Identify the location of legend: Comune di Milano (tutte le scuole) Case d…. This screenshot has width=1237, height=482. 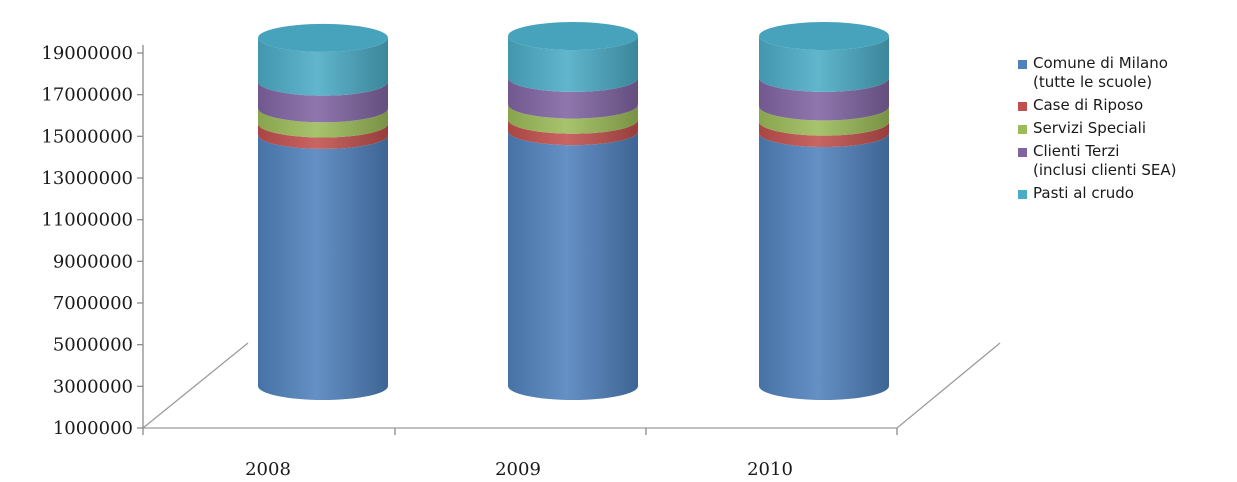
(1125, 130).